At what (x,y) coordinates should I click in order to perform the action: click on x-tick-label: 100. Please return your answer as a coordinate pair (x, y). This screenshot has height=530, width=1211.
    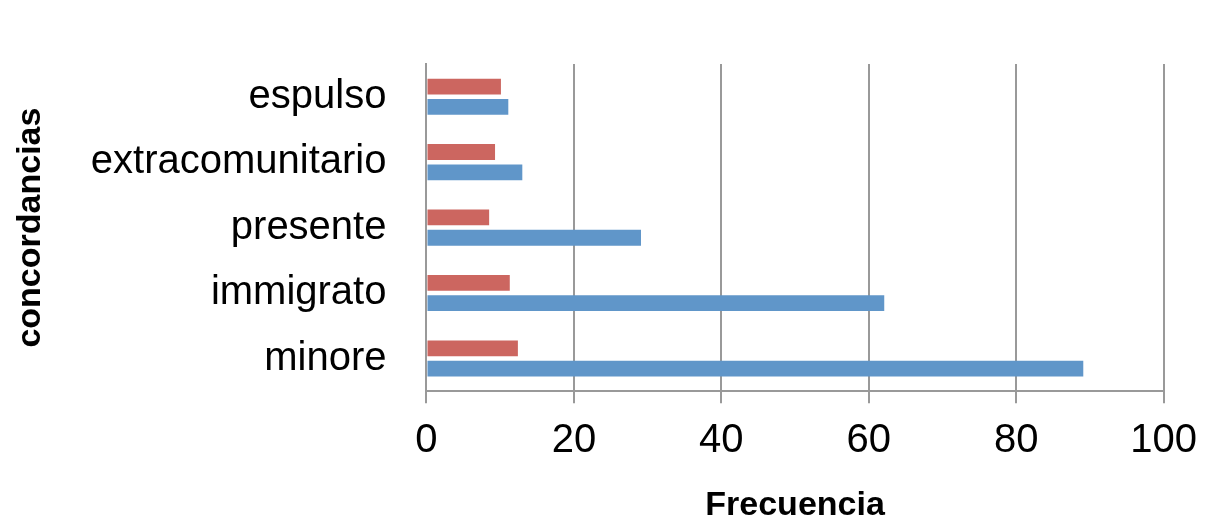
    Looking at the image, I should click on (1164, 438).